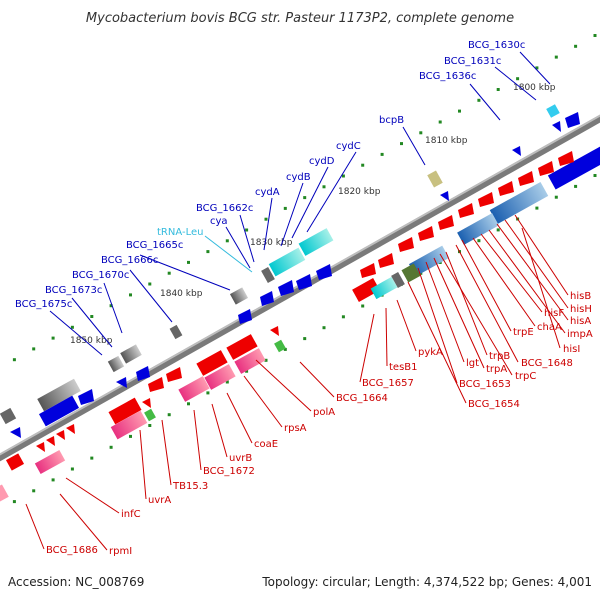  Describe the element at coordinates (72, 550) in the screenshot. I see `gene-label: BCG_1686` at that location.